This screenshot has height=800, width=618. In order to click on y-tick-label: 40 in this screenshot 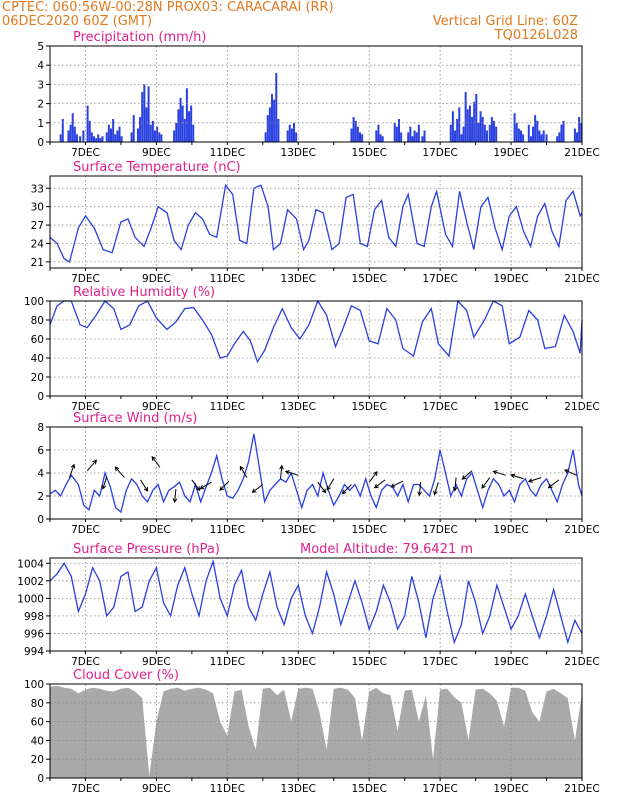, I will do `click(37, 359)`.